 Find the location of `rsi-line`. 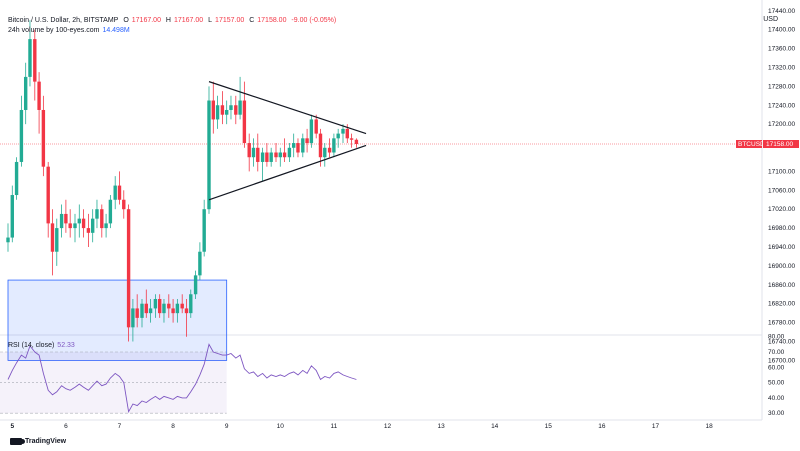

rsi-line is located at coordinates (182, 378).